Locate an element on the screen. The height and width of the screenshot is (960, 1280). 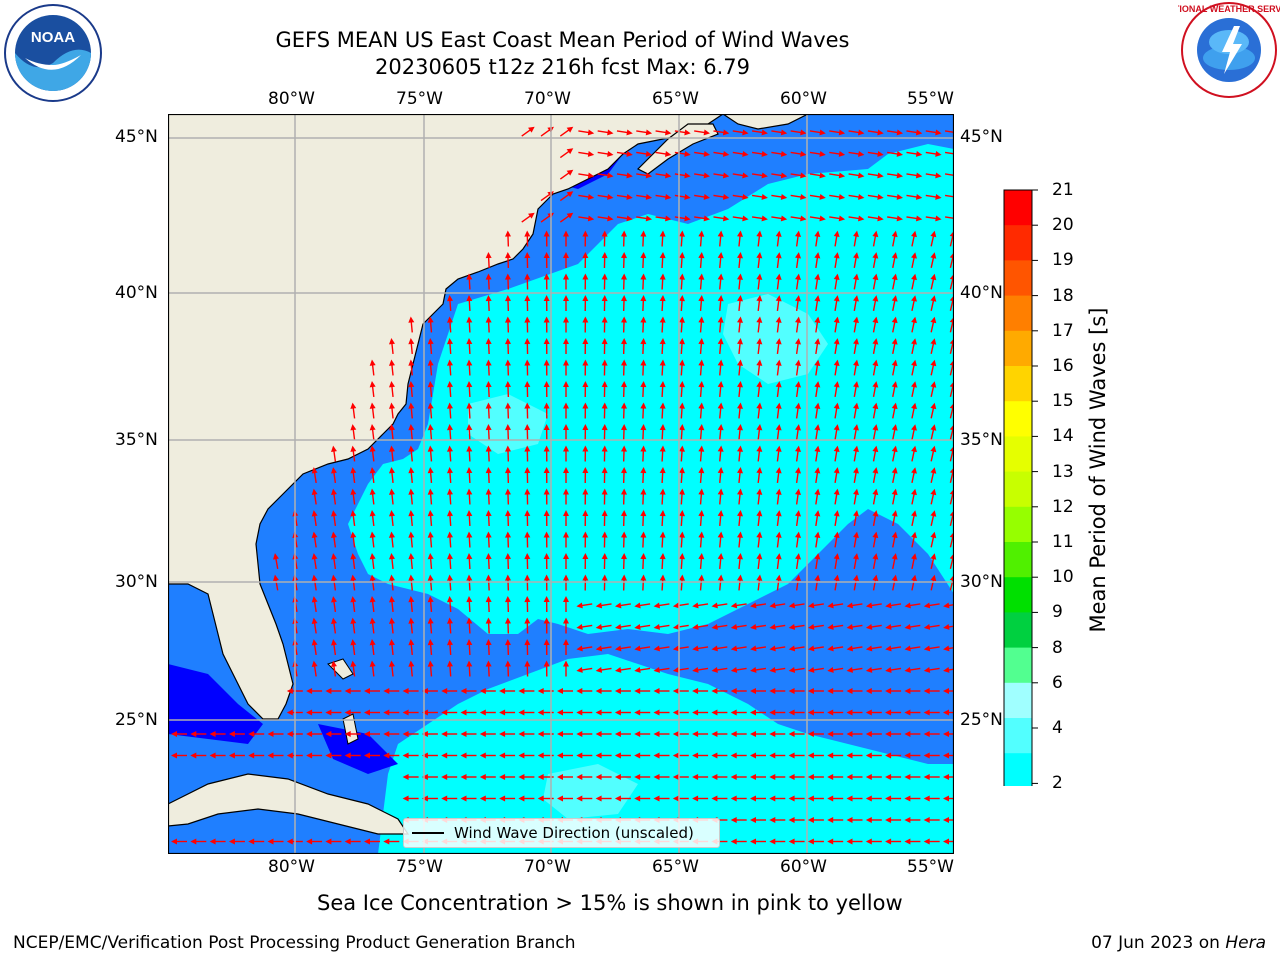
lat-label-right: 40°N is located at coordinates (981, 293).